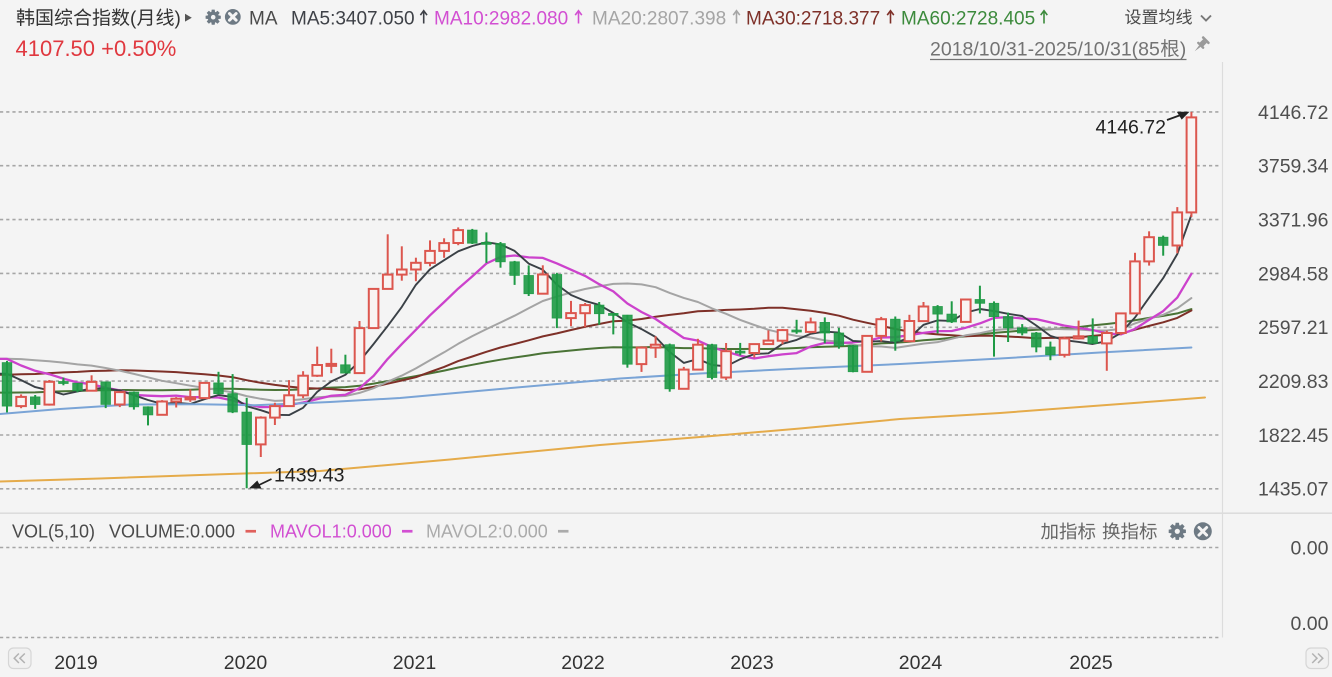  Describe the element at coordinates (1293, 436) in the screenshot. I see `svg-text: 1822.45` at that location.